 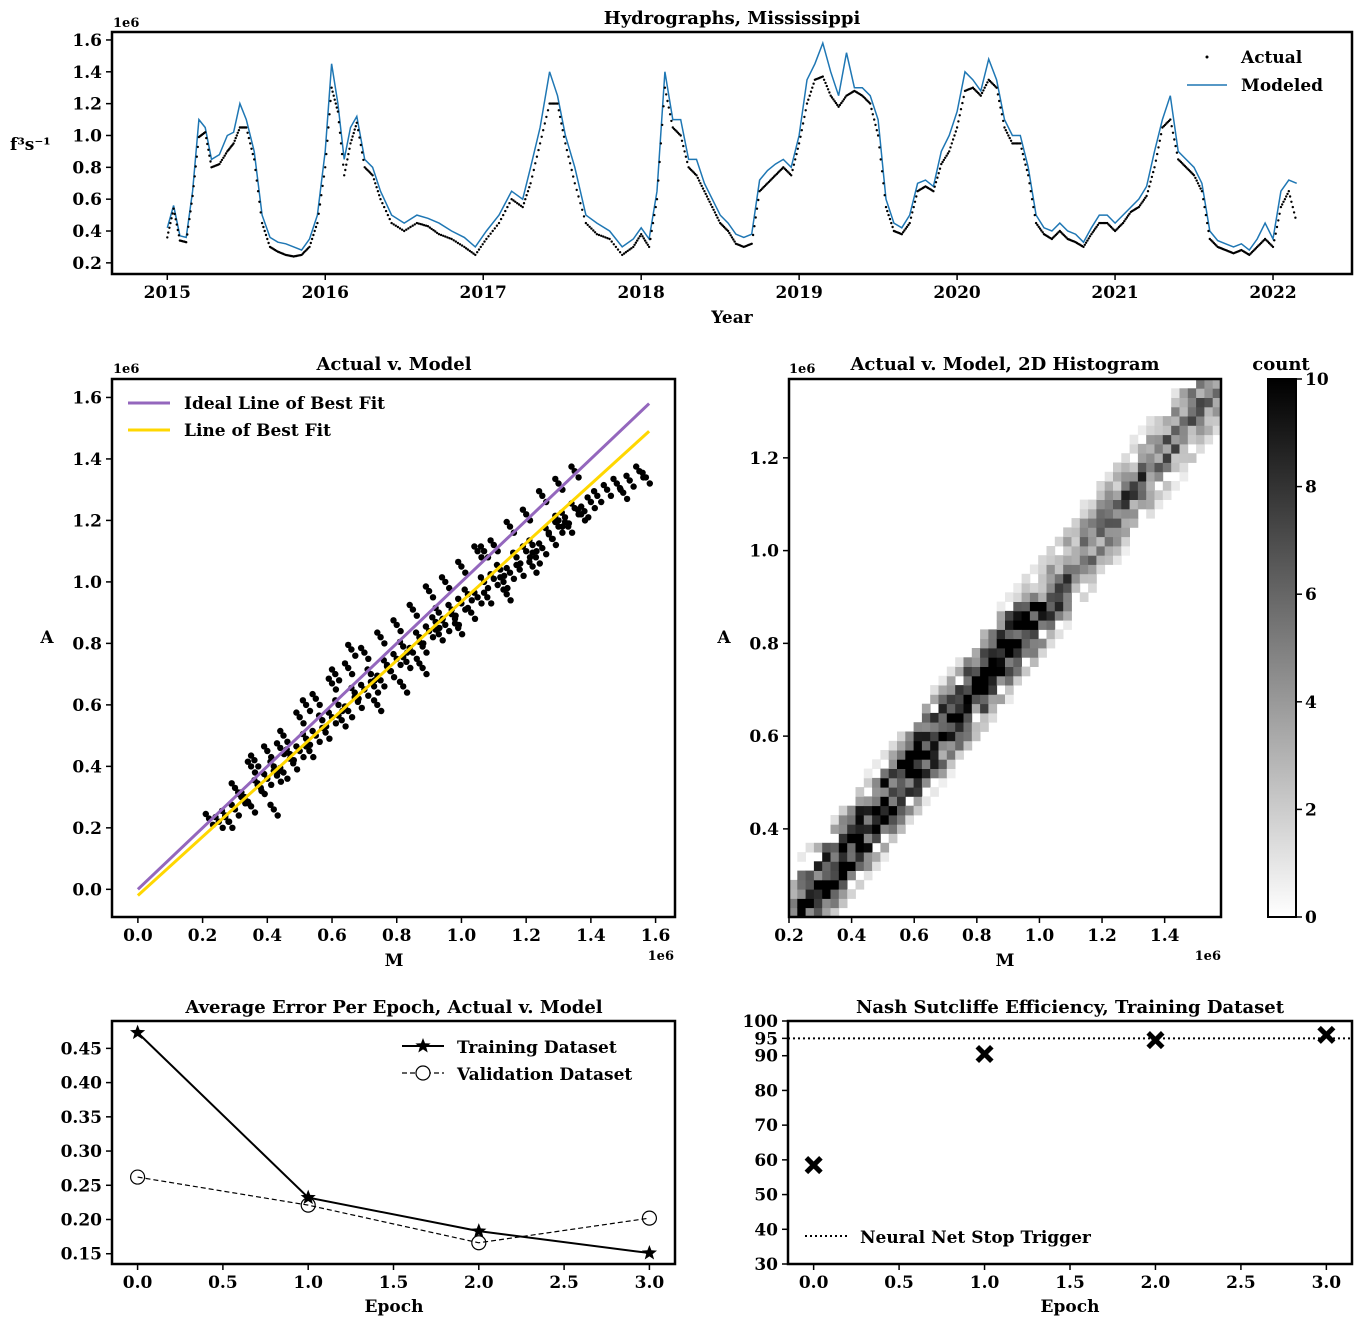 What do you see at coordinates (649, 1218) in the screenshot?
I see `validation-point` at bounding box center [649, 1218].